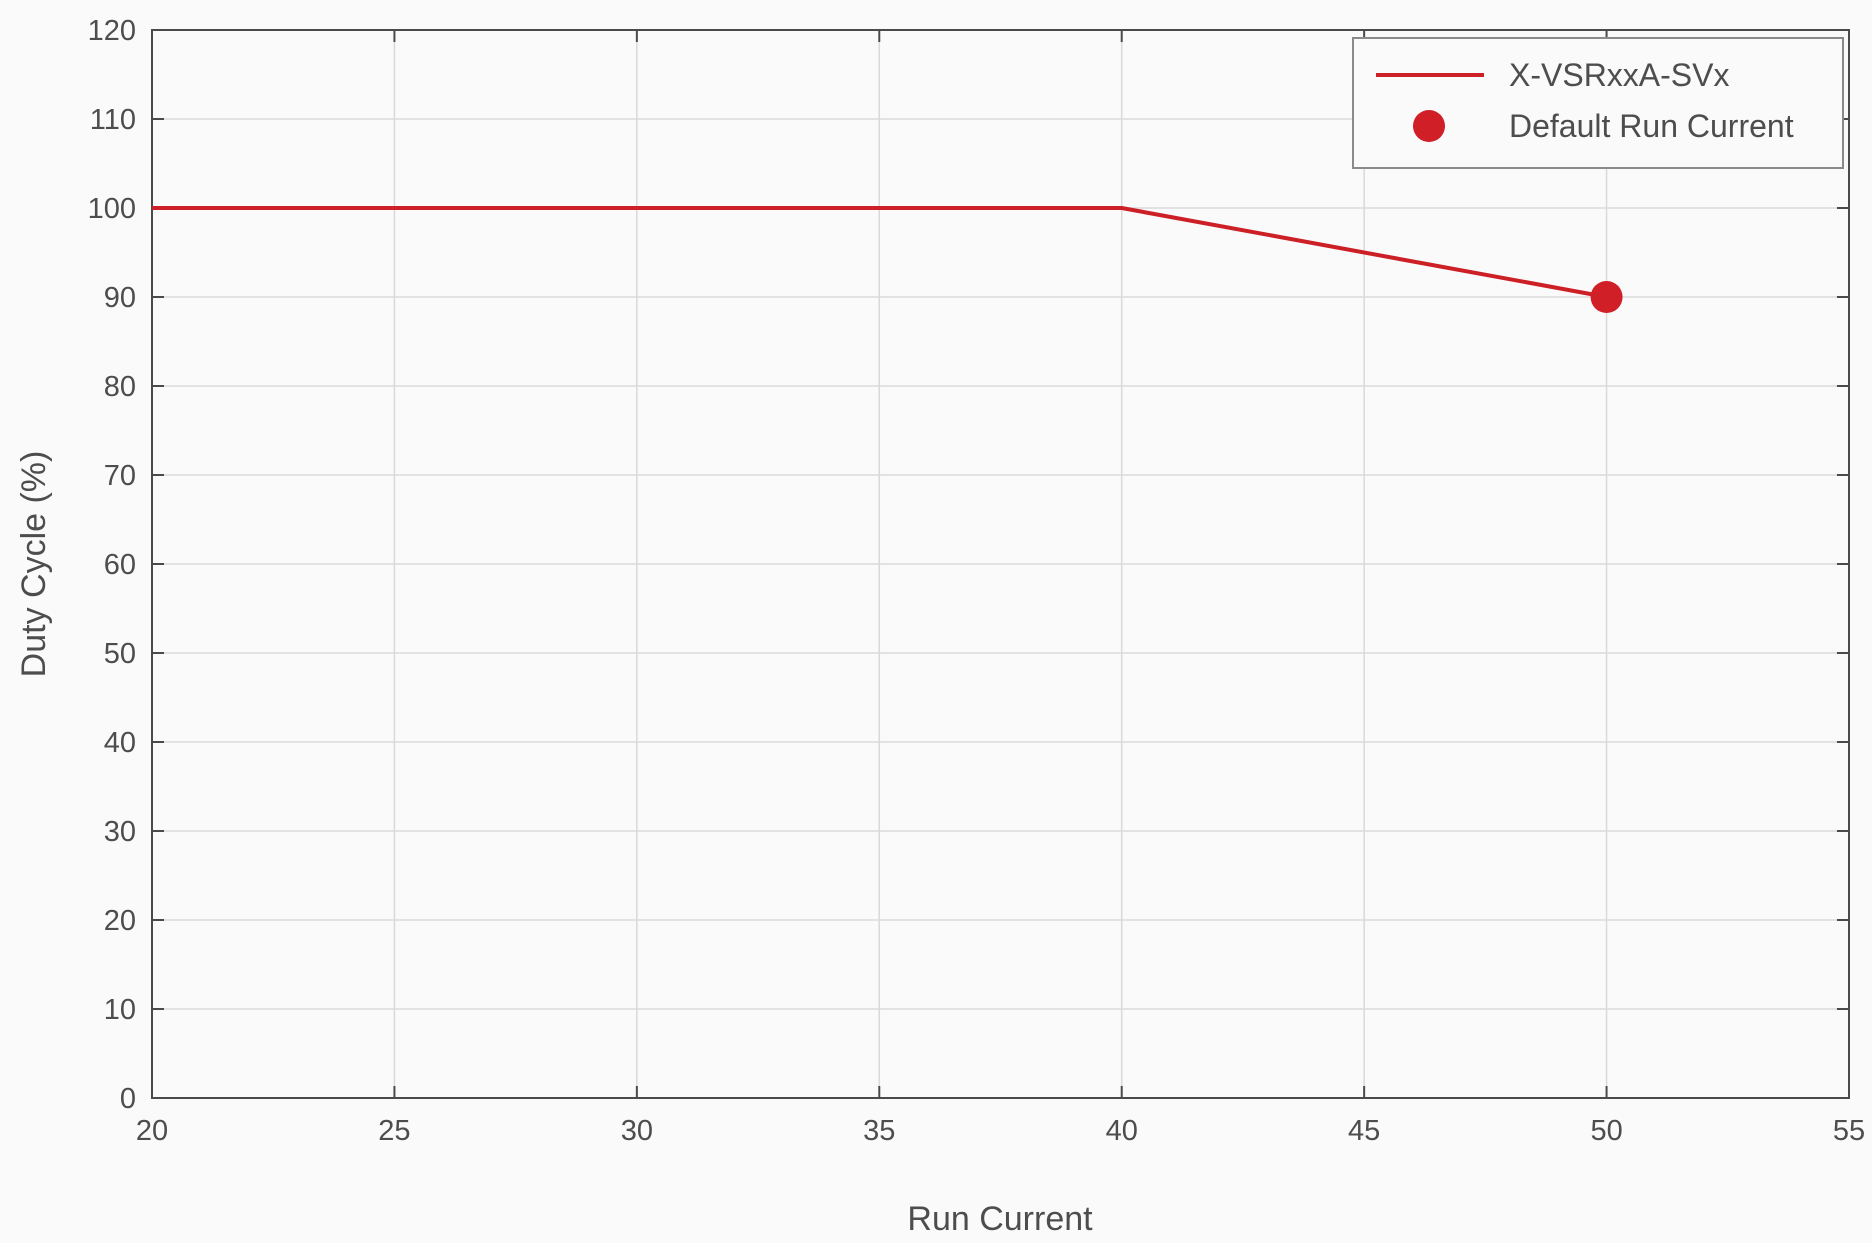 This screenshot has width=1872, height=1243. What do you see at coordinates (120, 387) in the screenshot?
I see `y-tick-label: 80` at bounding box center [120, 387].